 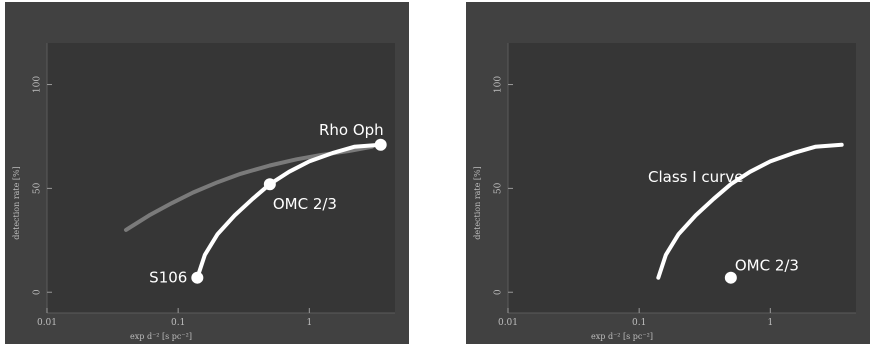 What do you see at coordinates (695, 177) in the screenshot?
I see `curve-annotation: Class I curve` at bounding box center [695, 177].